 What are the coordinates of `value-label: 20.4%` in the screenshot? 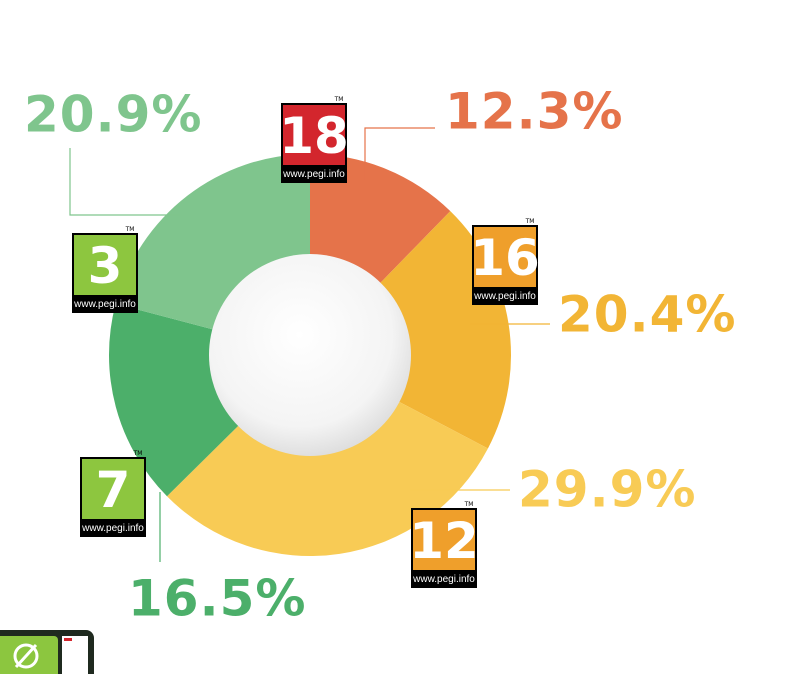 It's located at (647, 315).